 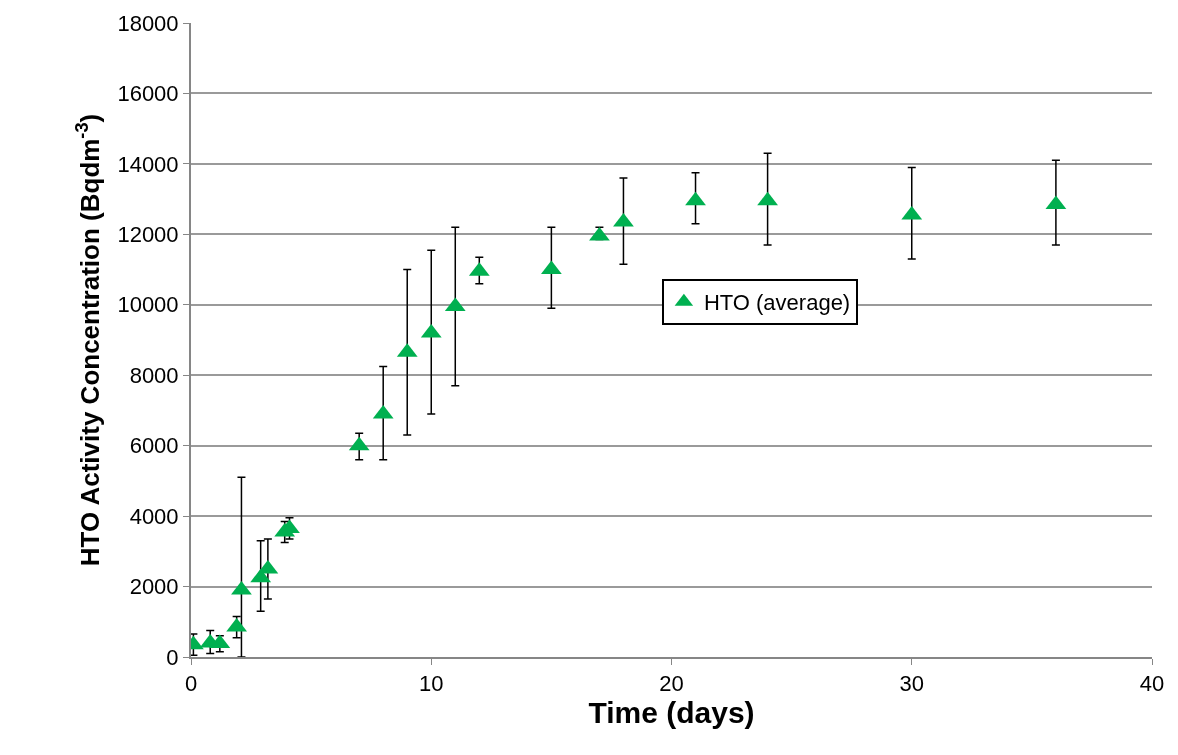 What do you see at coordinates (172, 657) in the screenshot?
I see `y-tick-label: 0` at bounding box center [172, 657].